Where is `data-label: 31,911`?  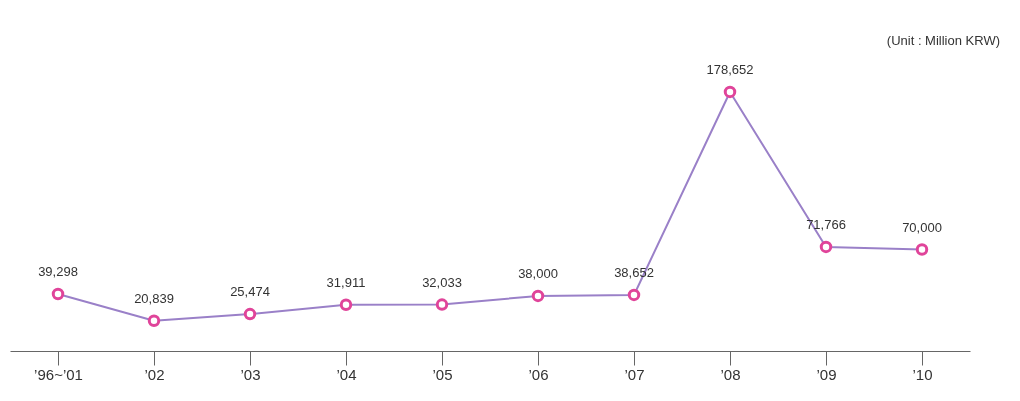
data-label: 31,911 is located at coordinates (346, 282).